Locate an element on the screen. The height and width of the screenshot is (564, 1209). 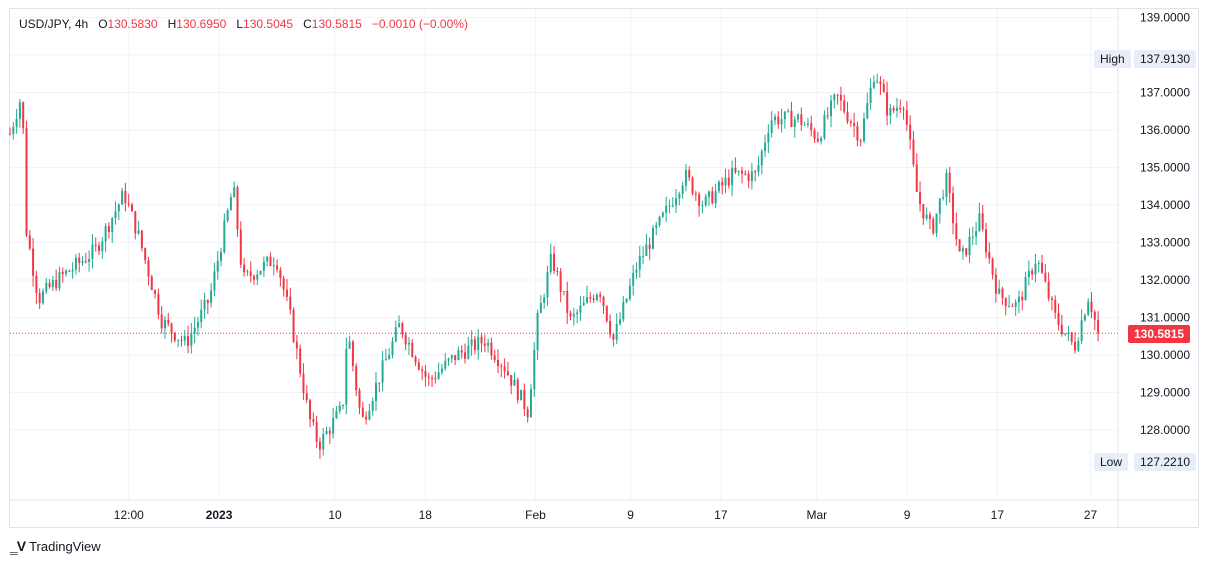
last-price-label: 130.5815 is located at coordinates (1159, 334).